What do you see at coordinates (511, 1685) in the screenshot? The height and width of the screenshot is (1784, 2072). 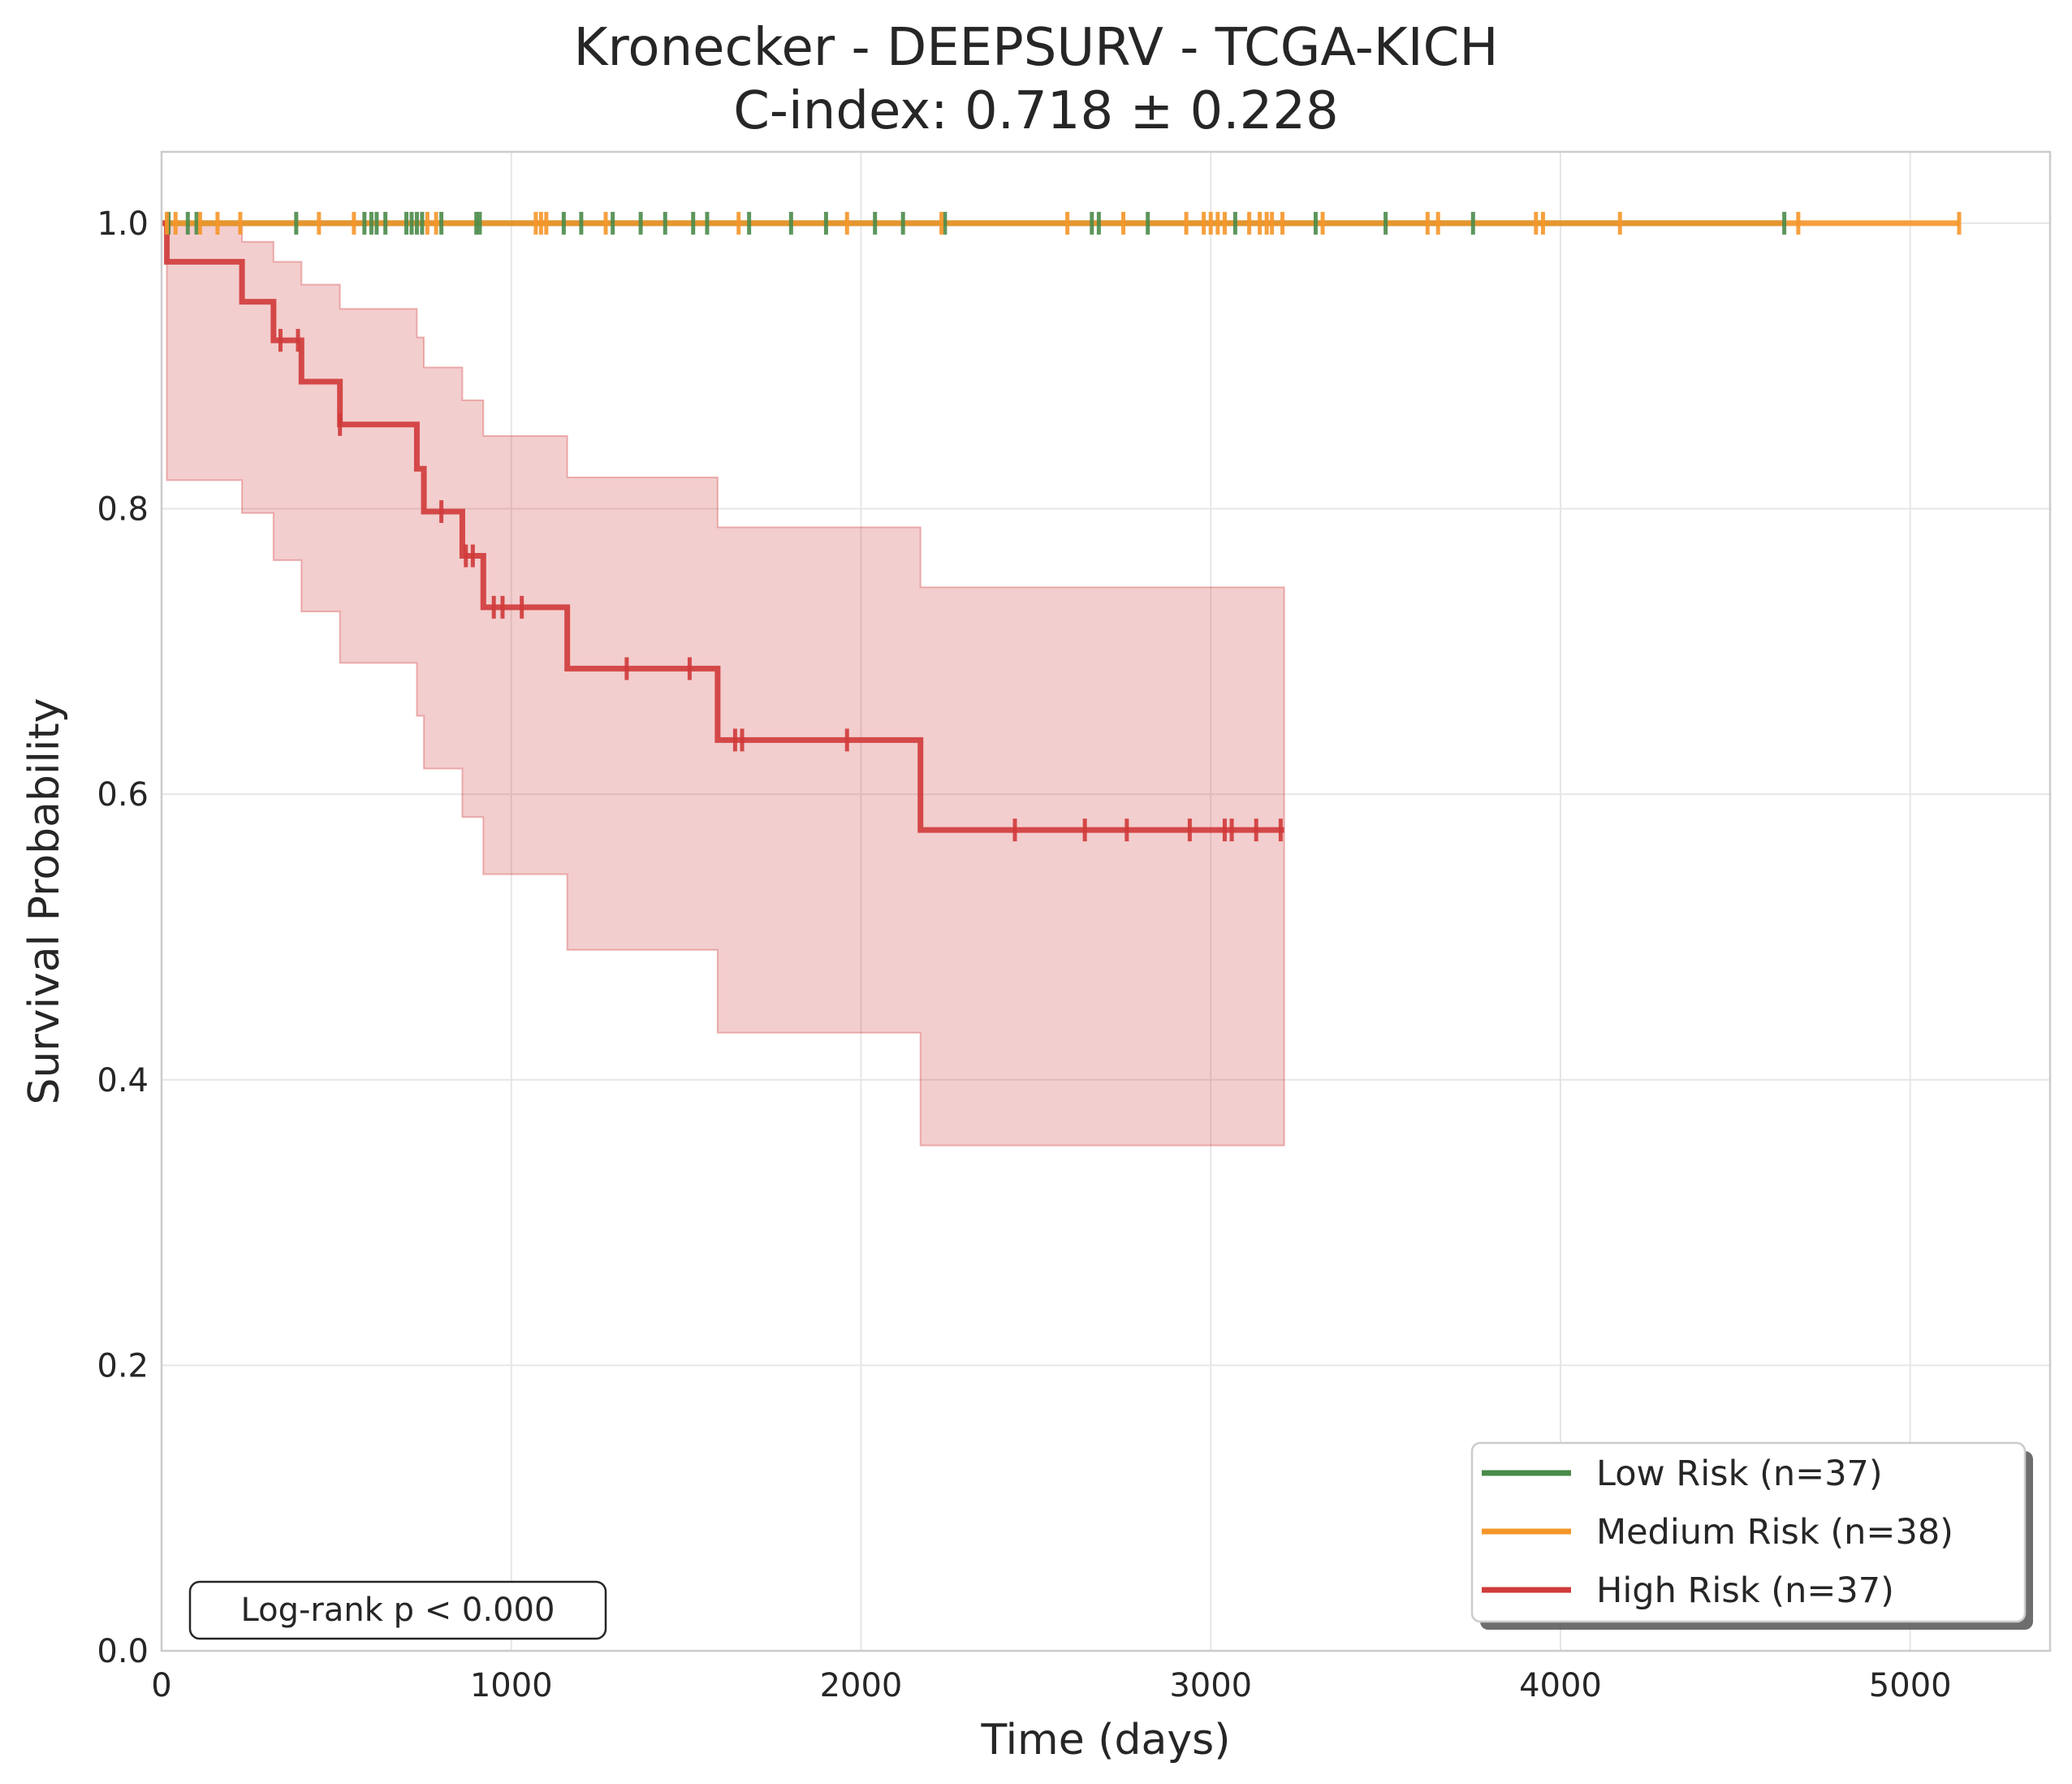 I see `x-tick-label: 1000` at bounding box center [511, 1685].